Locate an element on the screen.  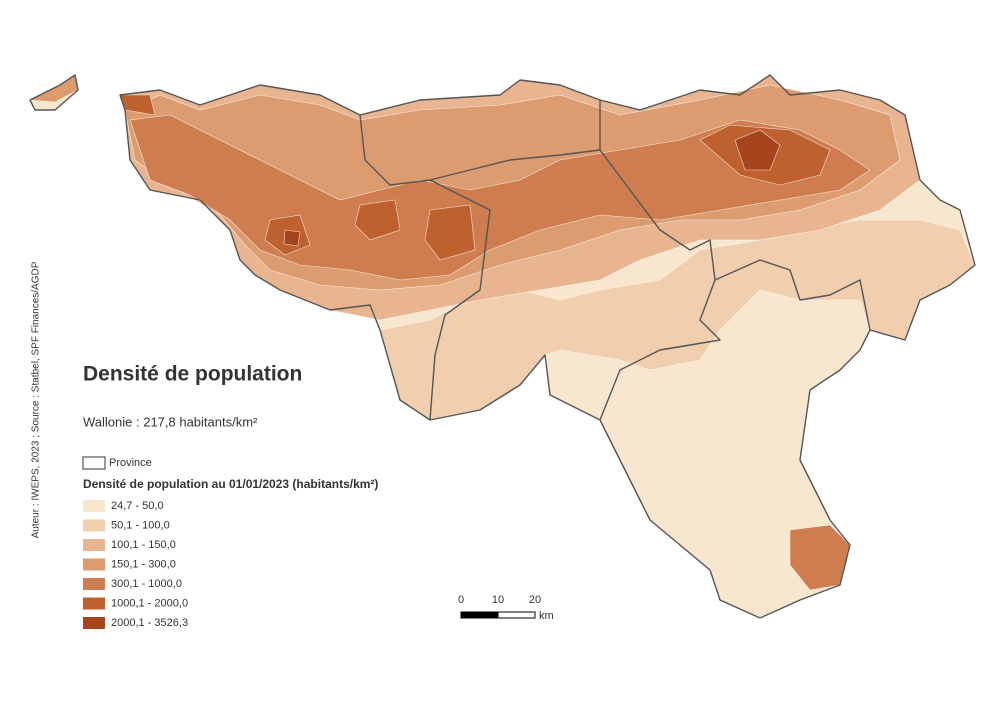
scale-label: 10 is located at coordinates (498, 600).